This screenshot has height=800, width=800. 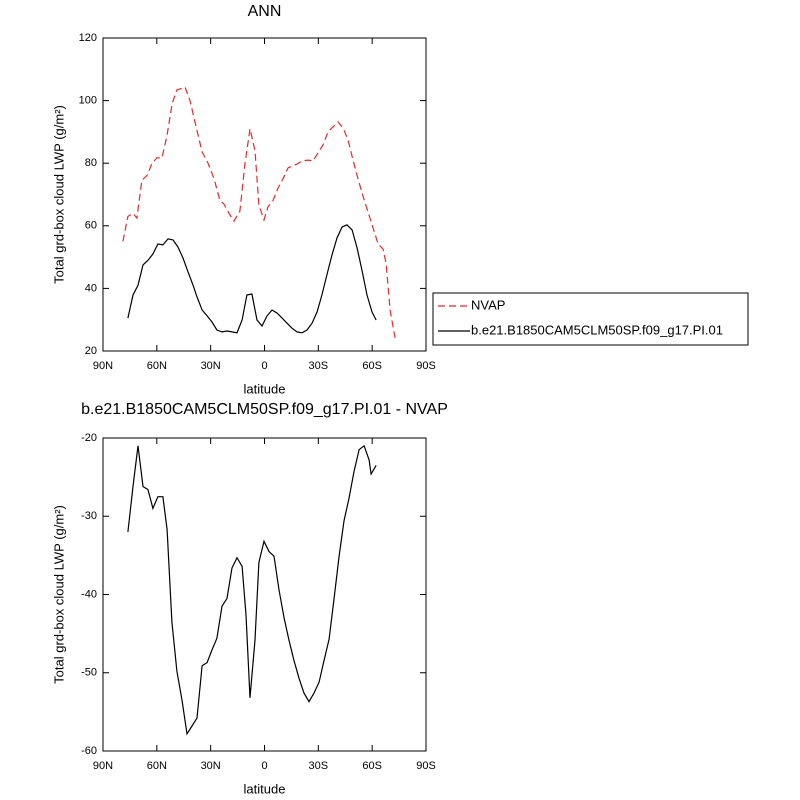 What do you see at coordinates (91, 226) in the screenshot?
I see `y-tick-label: 60` at bounding box center [91, 226].